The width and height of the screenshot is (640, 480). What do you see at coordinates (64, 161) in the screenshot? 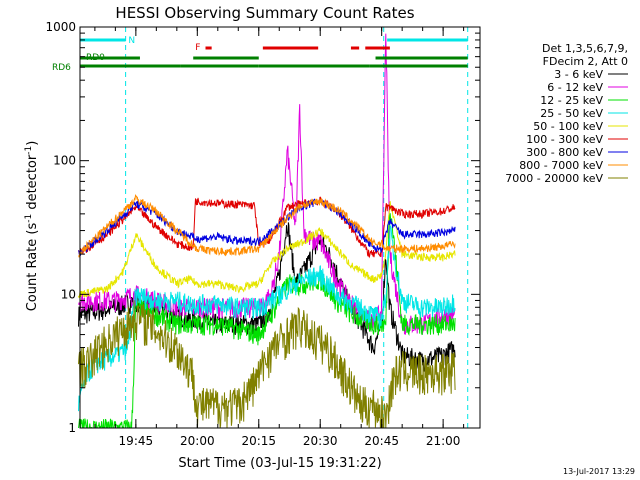
I see `y-tick-label-2: 100` at bounding box center [64, 161].